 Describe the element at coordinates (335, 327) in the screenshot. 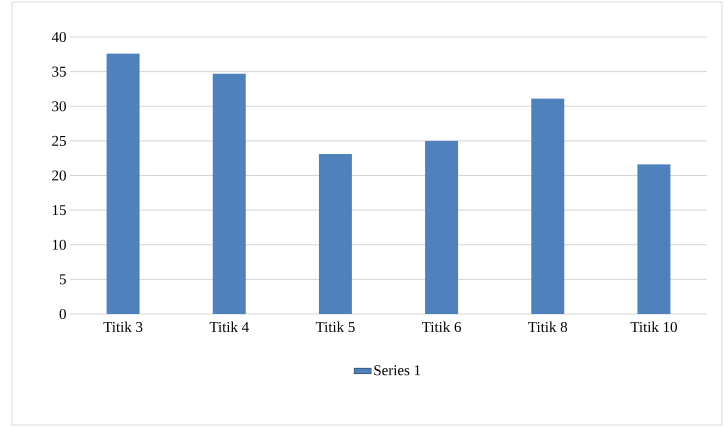

I see `x-tick-label: Titik 5` at that location.